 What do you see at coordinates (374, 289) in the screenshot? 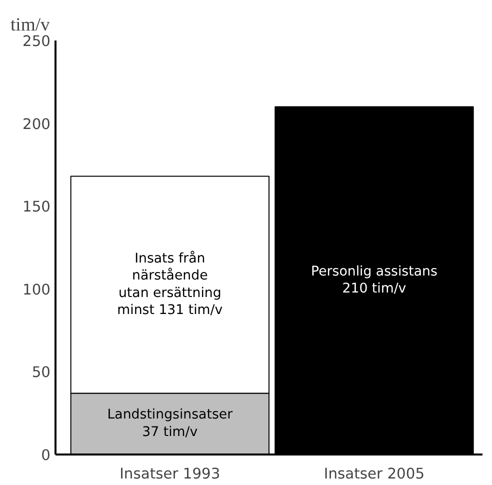
I see `data-label: 210 tim/v` at bounding box center [374, 289].